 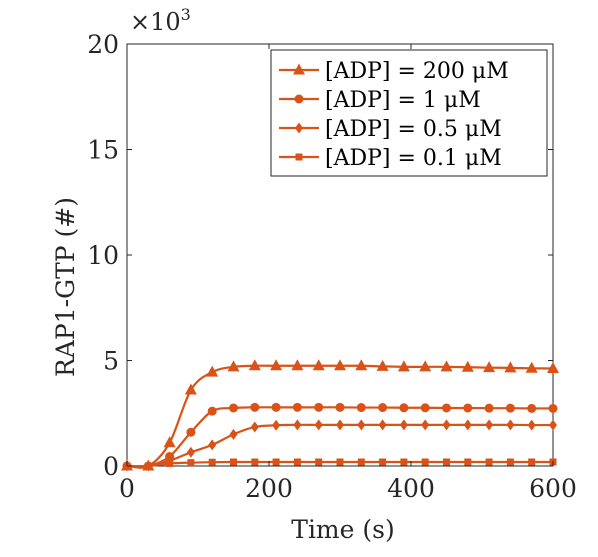 What do you see at coordinates (103, 255) in the screenshot?
I see `y-tick-label: 10` at bounding box center [103, 255].